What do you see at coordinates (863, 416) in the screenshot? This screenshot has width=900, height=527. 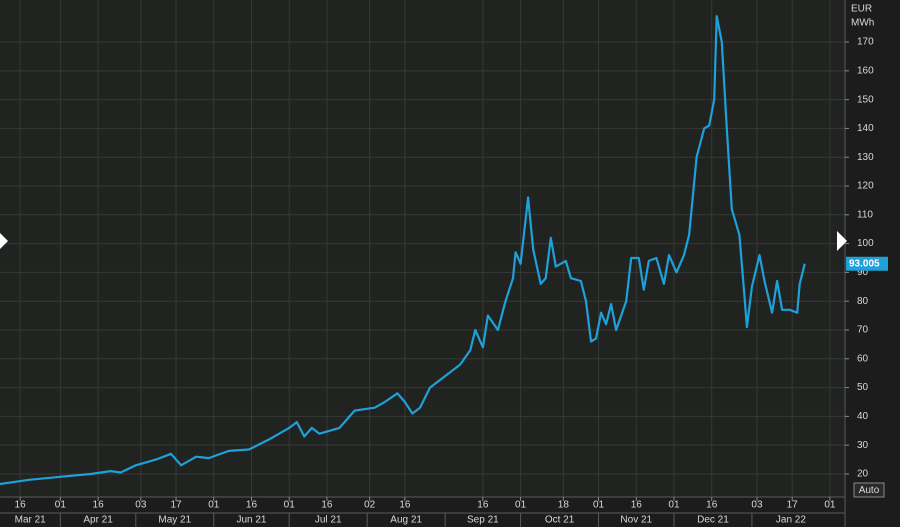 I see `y-tick-label: 40` at bounding box center [863, 416].